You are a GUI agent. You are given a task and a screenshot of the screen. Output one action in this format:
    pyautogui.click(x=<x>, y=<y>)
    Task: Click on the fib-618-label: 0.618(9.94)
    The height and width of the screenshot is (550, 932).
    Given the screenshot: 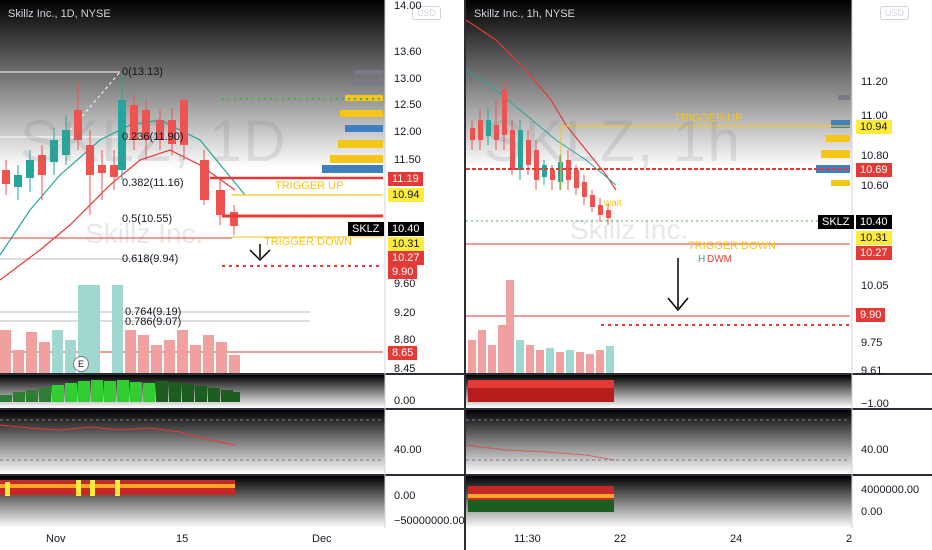 What is the action you would take?
    pyautogui.click(x=150, y=259)
    